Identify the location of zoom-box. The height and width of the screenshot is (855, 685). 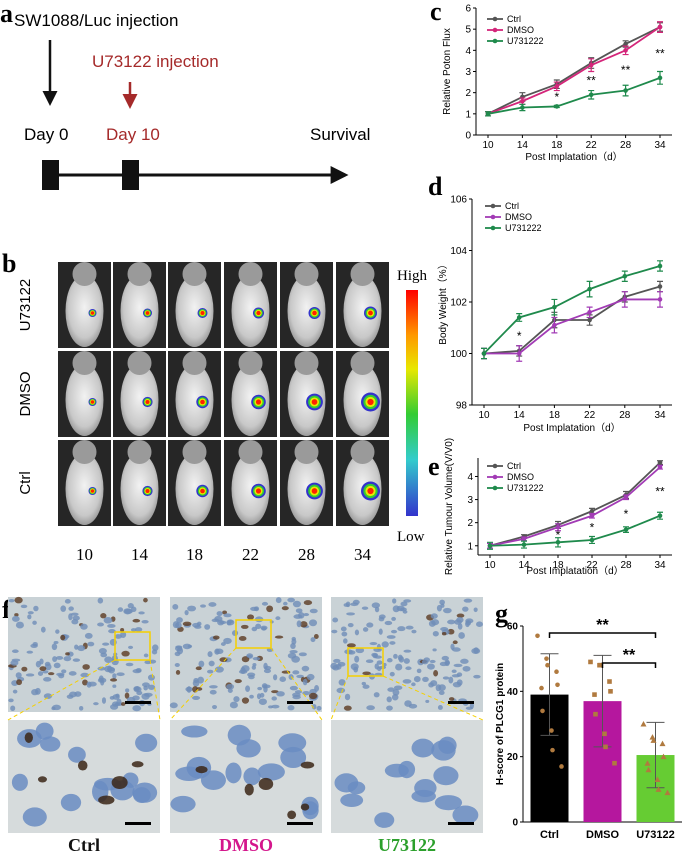
(253, 634).